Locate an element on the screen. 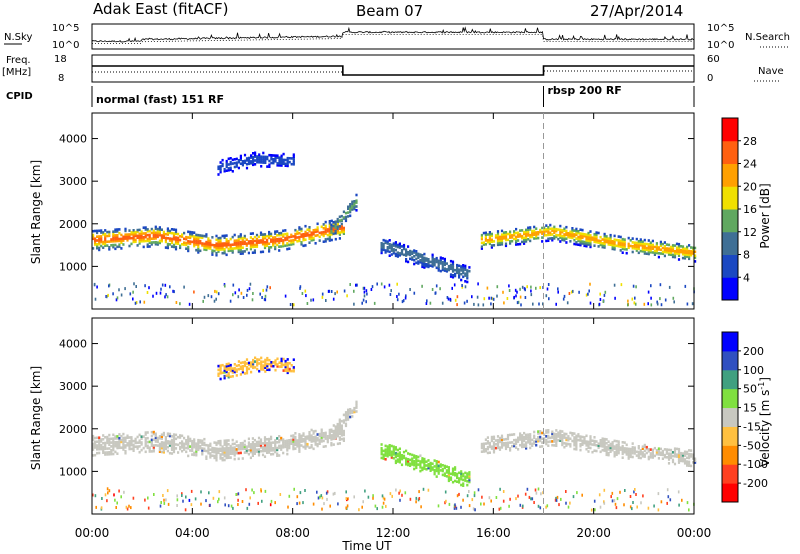 This screenshot has height=554, width=800. colorbar-tick-label: 100 is located at coordinates (753, 370).